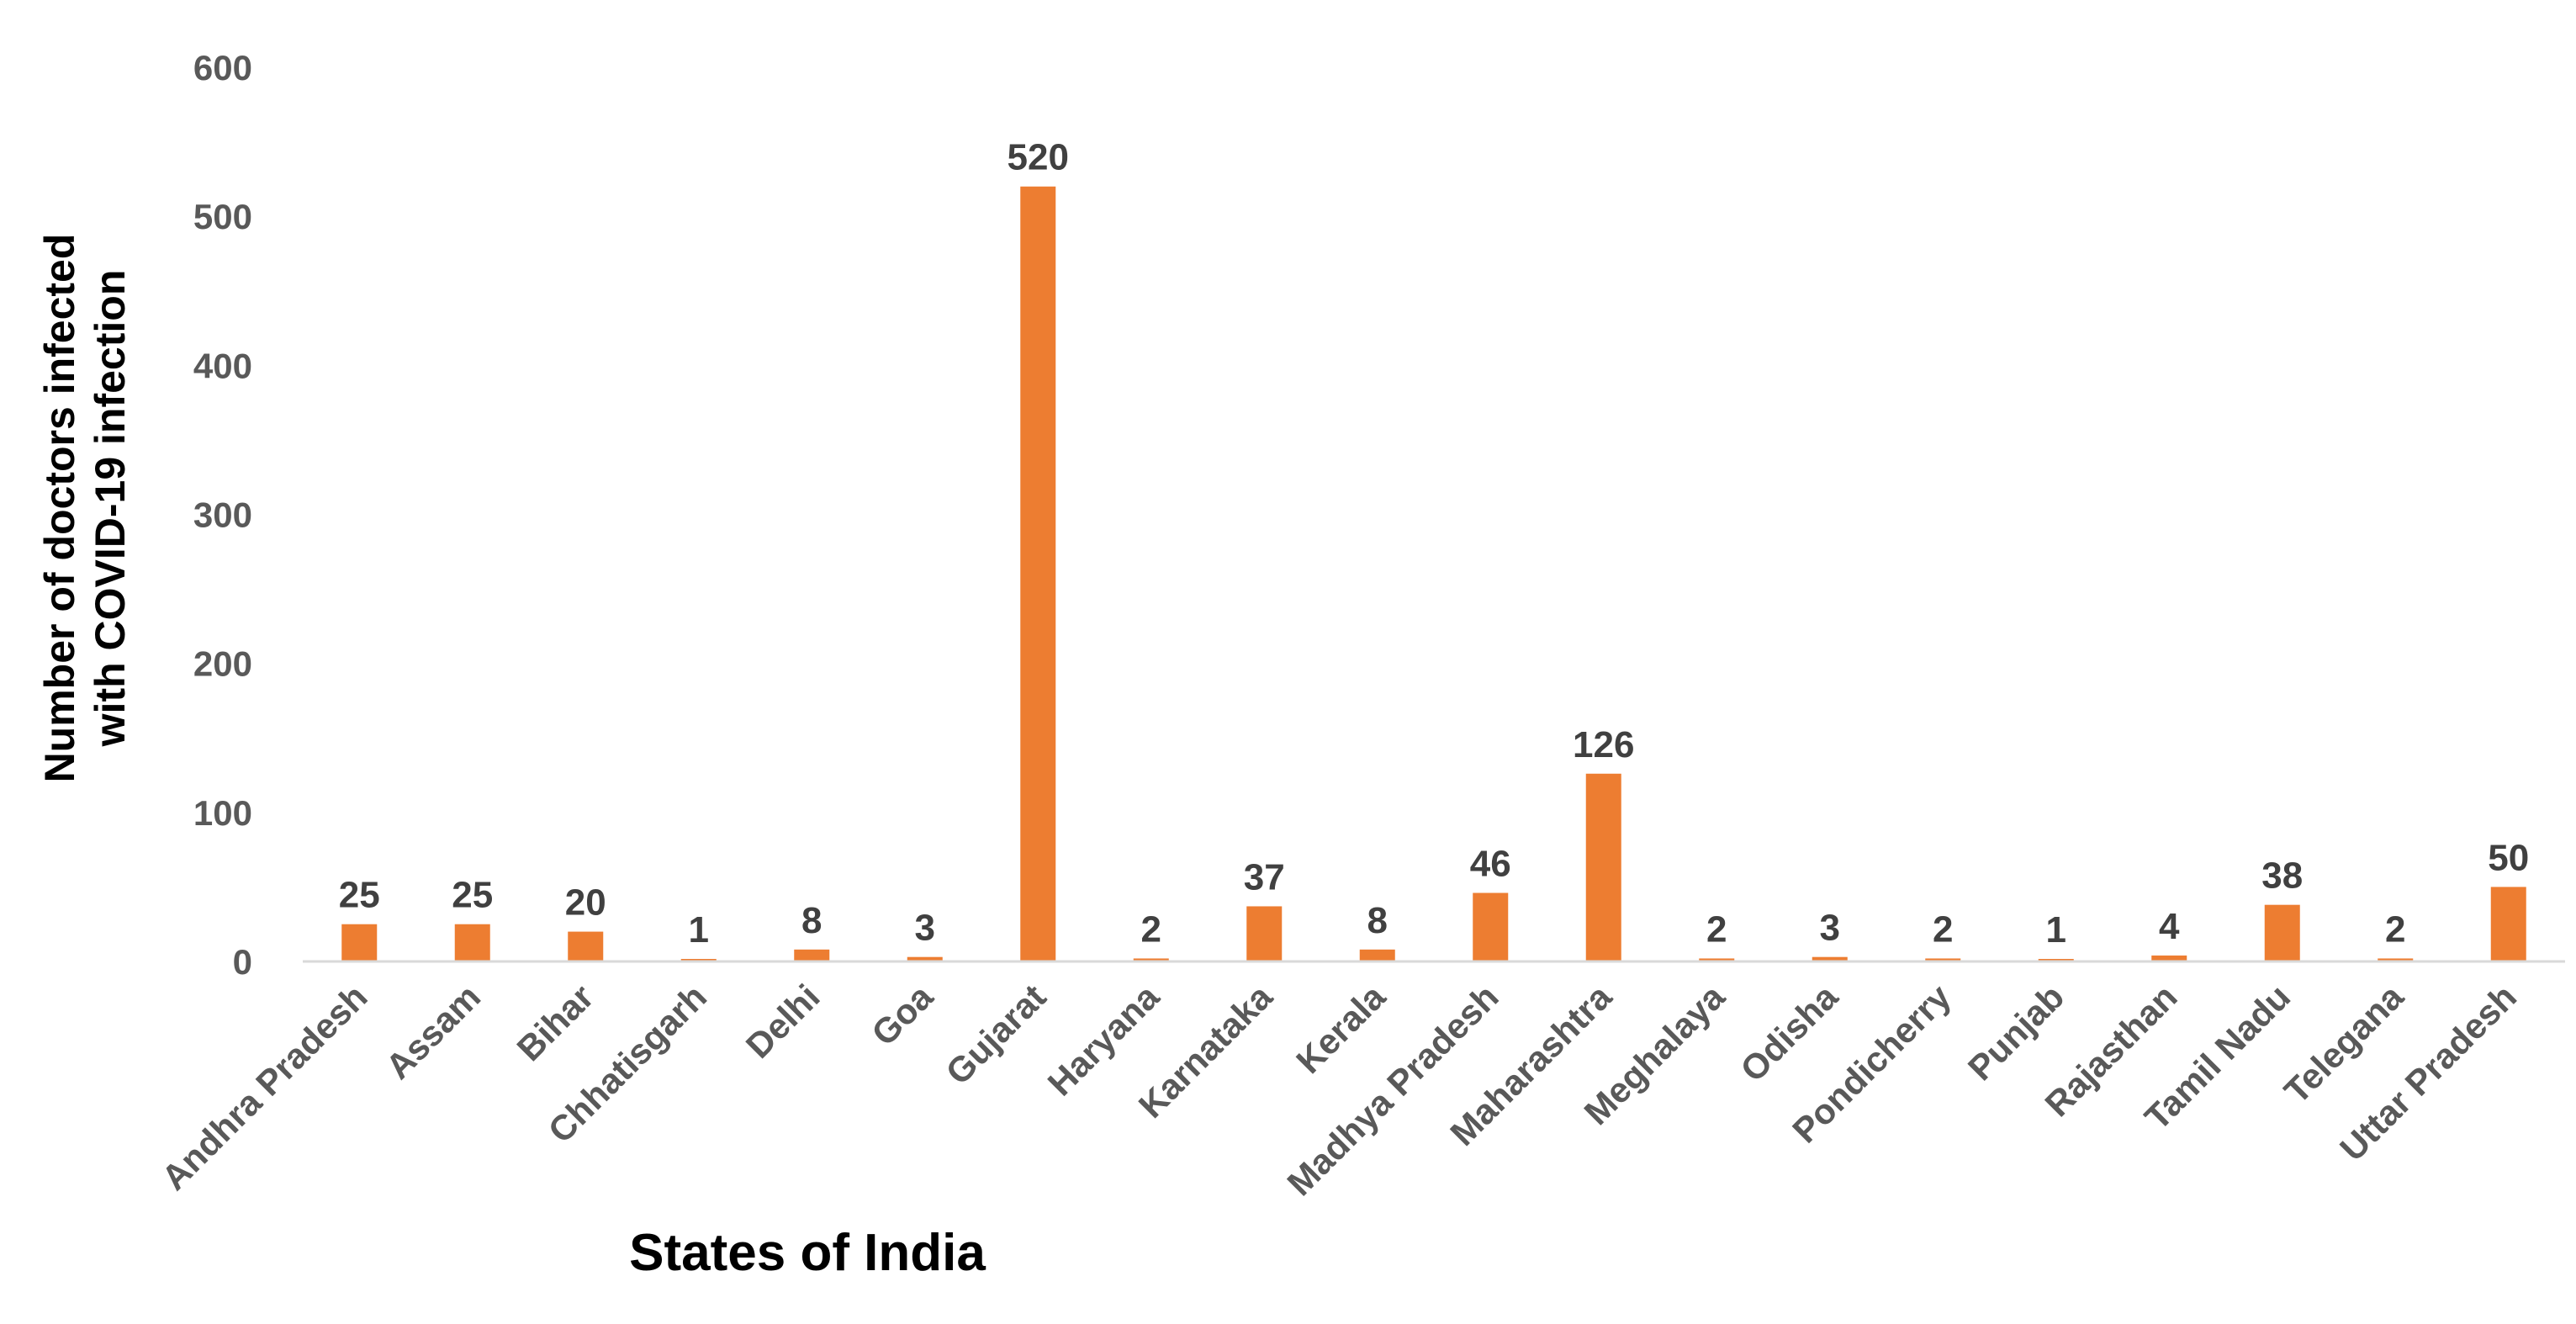 The width and height of the screenshot is (2576, 1324). I want to click on data-label: 4, so click(2169, 927).